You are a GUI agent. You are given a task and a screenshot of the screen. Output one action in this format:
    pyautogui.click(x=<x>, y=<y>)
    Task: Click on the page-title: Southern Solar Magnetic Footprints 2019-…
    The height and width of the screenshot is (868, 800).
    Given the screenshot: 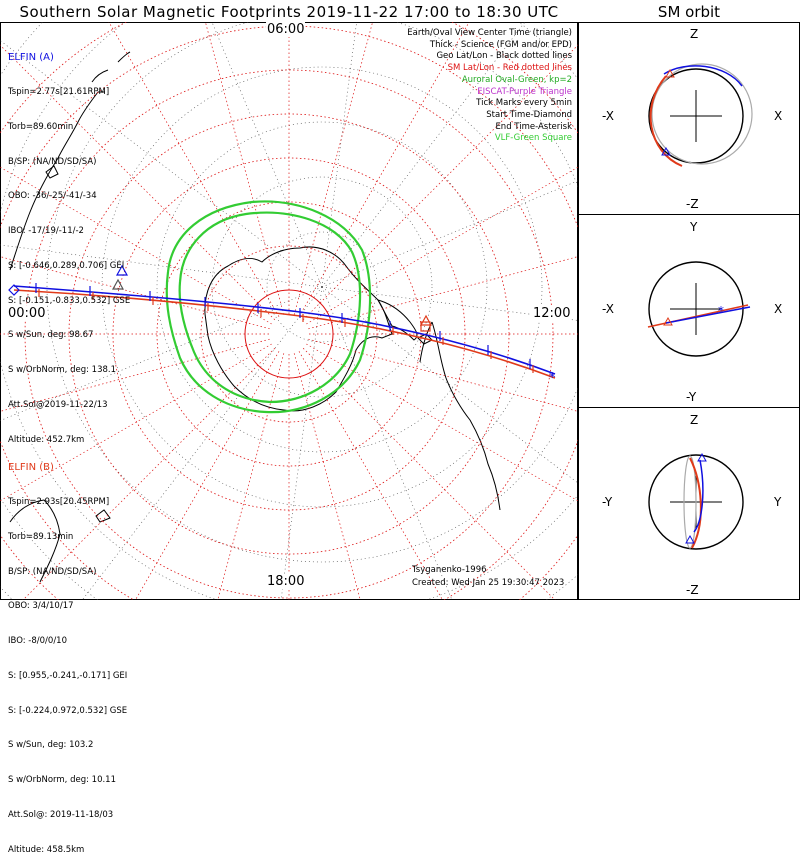 What is the action you would take?
    pyautogui.click(x=289, y=12)
    